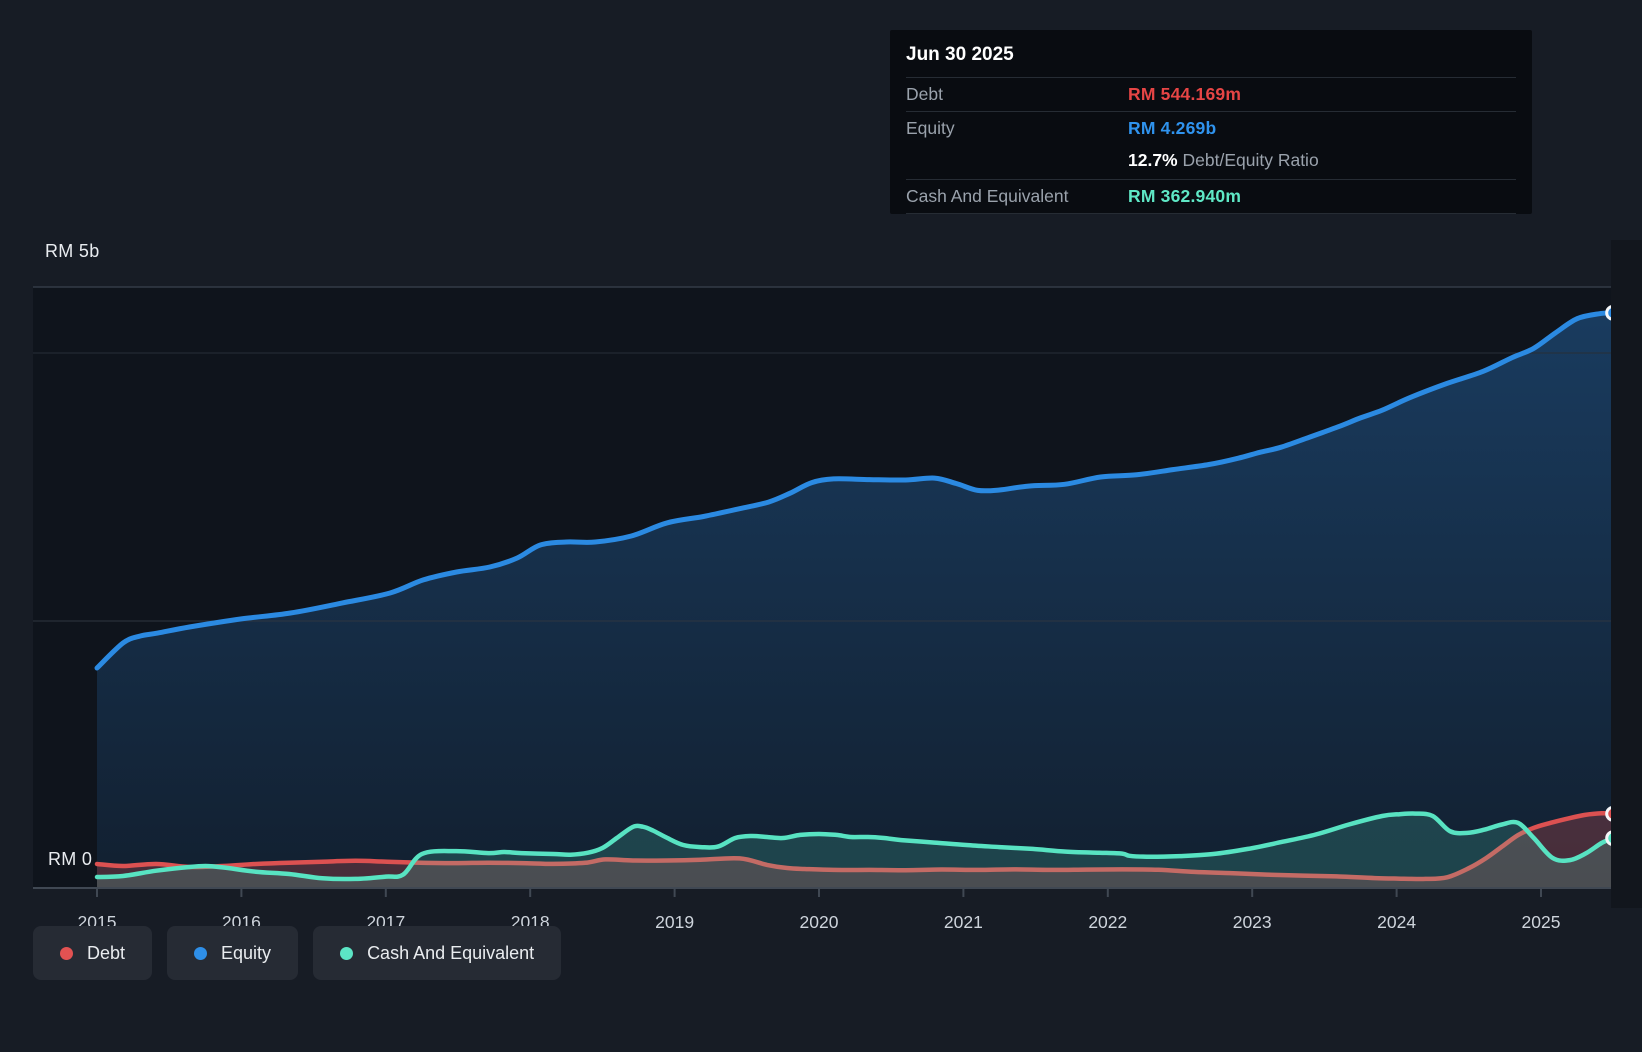 The image size is (1642, 1052). Describe the element at coordinates (1185, 196) in the screenshot. I see `tooltip-cash-value: RM 362.940m` at that location.